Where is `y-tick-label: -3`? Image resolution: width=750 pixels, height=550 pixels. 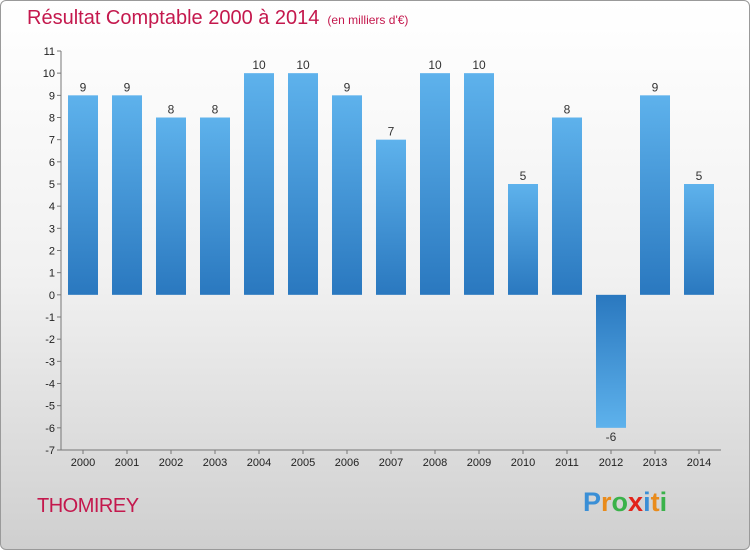
y-tick-label: -3 is located at coordinates (50, 362).